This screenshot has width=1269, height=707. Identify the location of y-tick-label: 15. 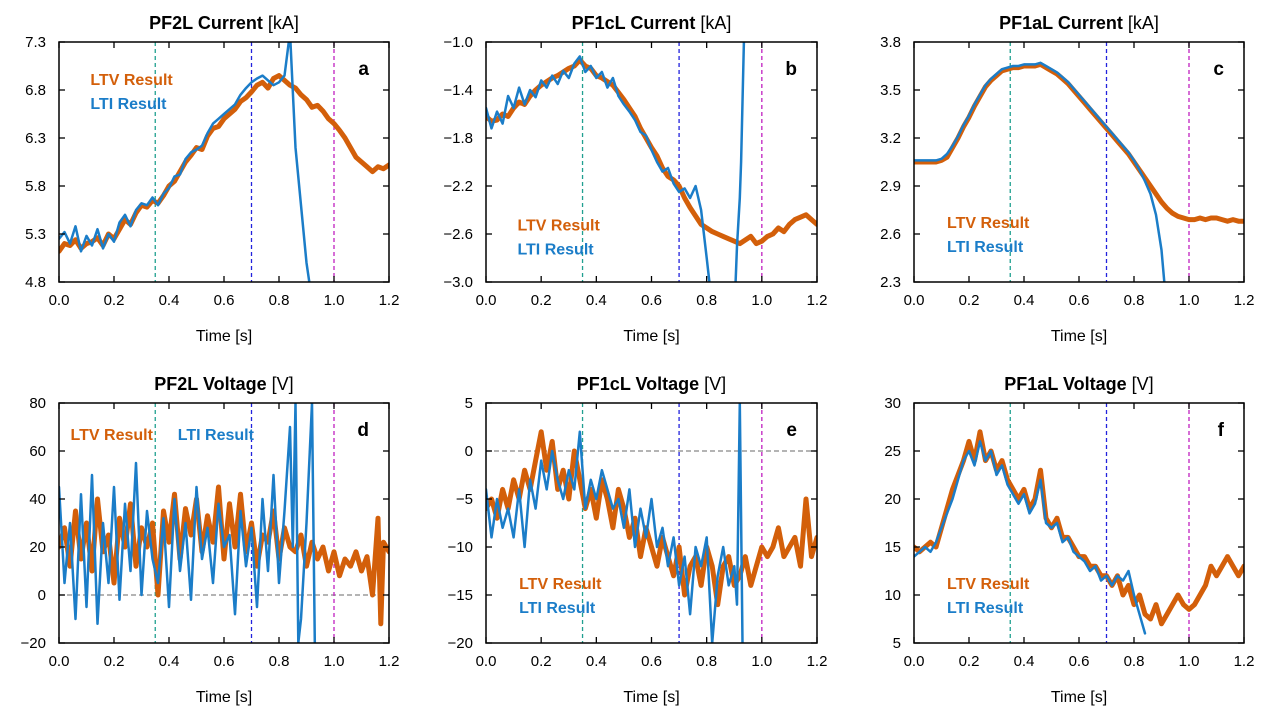
(892, 547).